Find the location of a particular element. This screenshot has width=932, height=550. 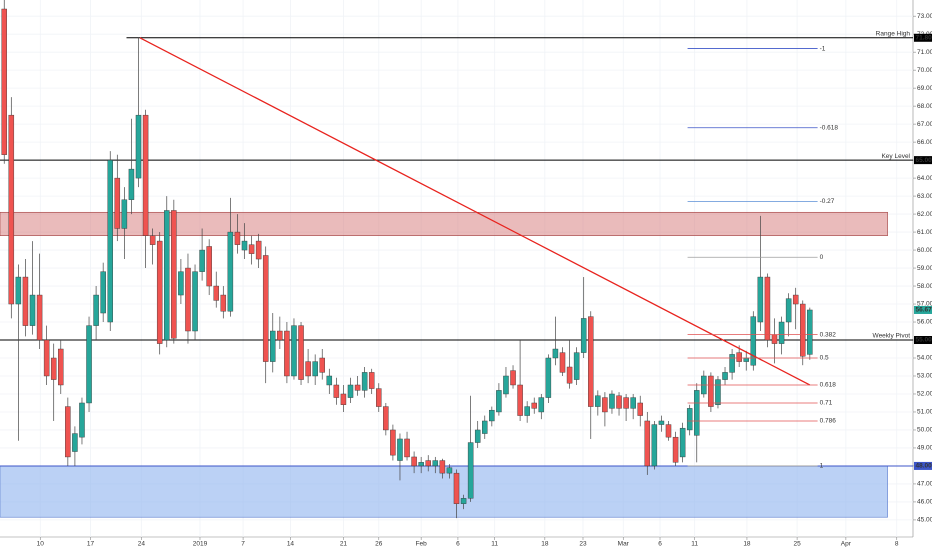

y-tick-label: 51.00 is located at coordinates (924, 412).